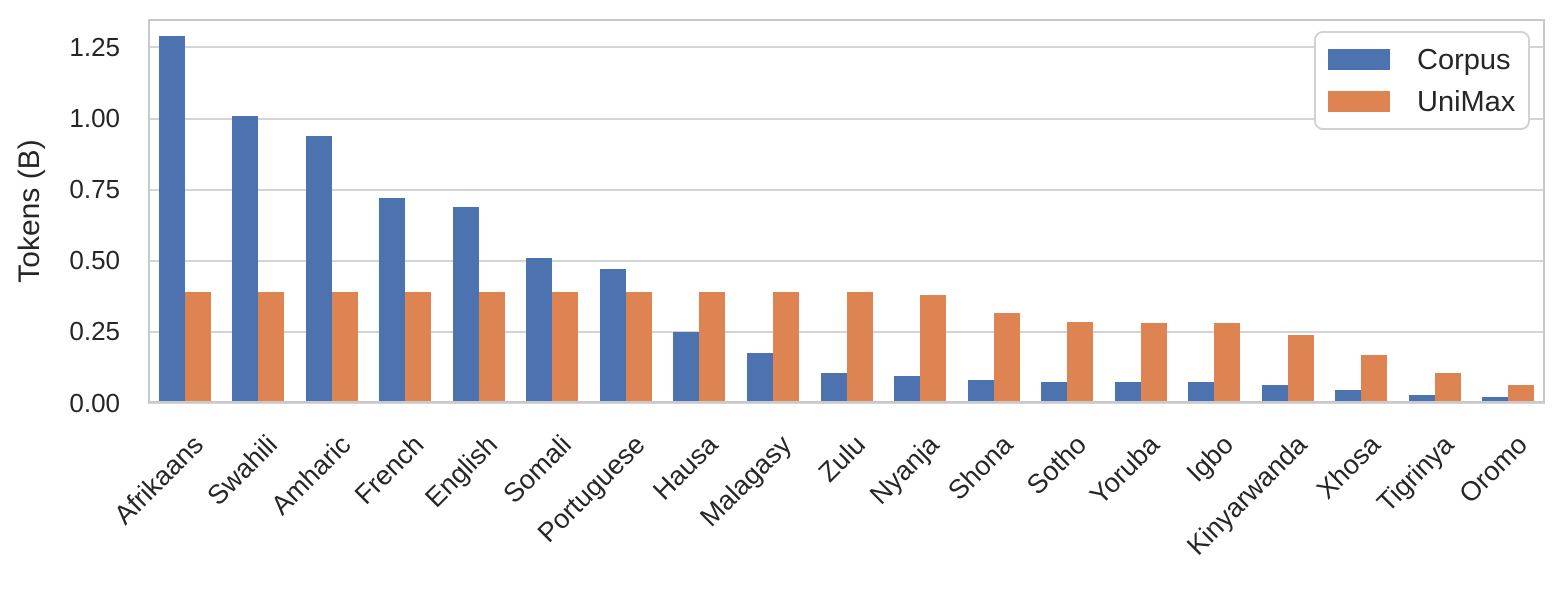 The image size is (1563, 596). What do you see at coordinates (311, 475) in the screenshot?
I see `x-tick-label: Amharic` at bounding box center [311, 475].